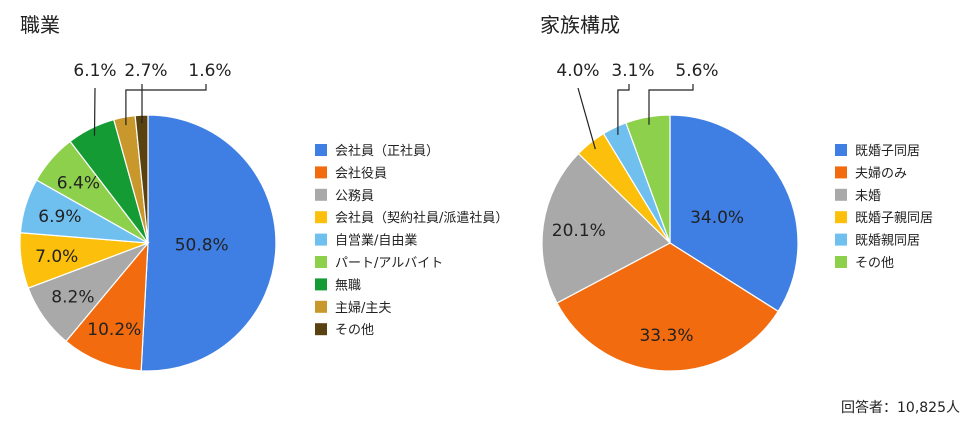  Describe the element at coordinates (363, 308) in the screenshot. I see `legend-label: 主婦/主夫` at that location.